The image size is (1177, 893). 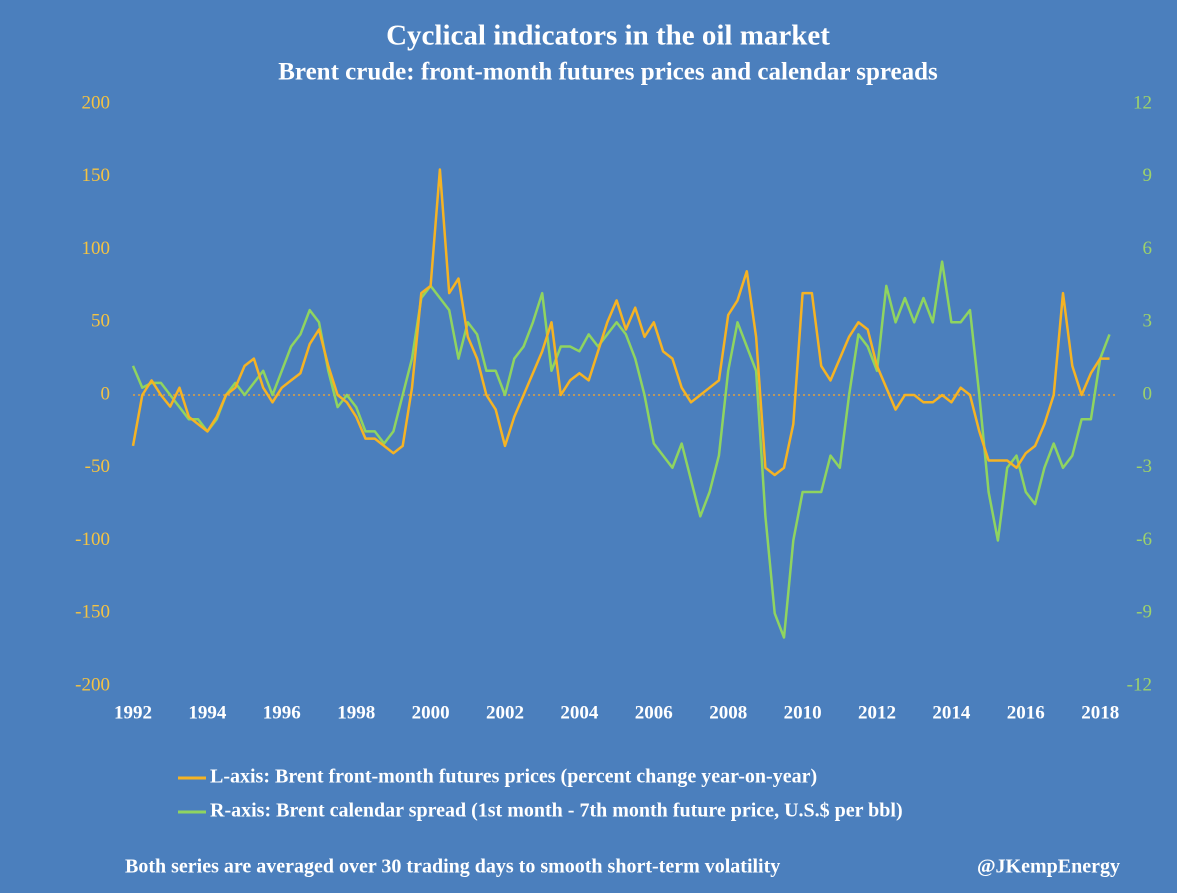 I want to click on x-tick-label: 1994, so click(x=207, y=712).